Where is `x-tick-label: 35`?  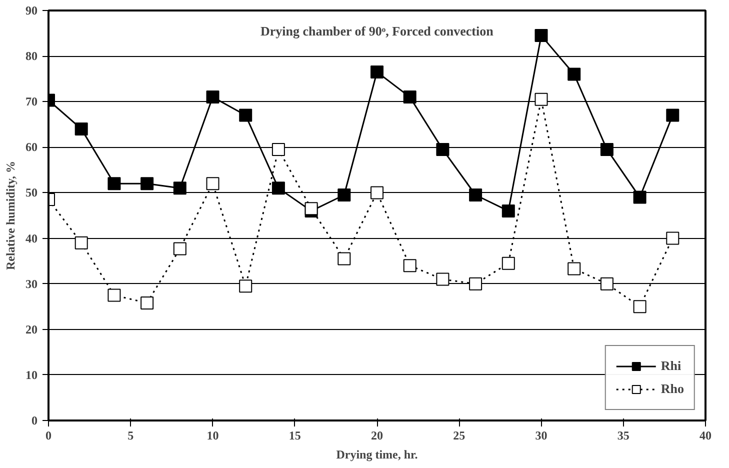 x-tick-label: 35 is located at coordinates (623, 435).